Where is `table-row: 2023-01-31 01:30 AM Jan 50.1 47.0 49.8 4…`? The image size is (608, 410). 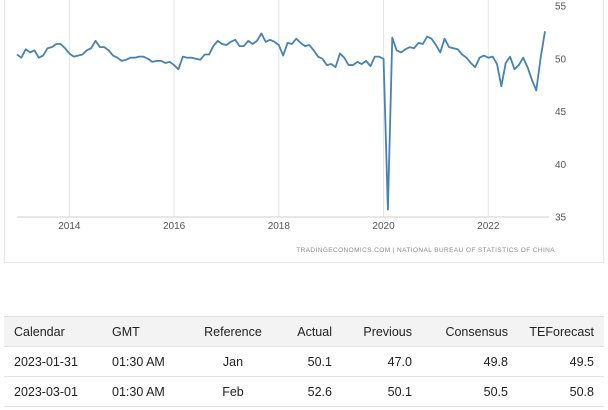
table-row: 2023-01-31 01:30 AM Jan 50.1 47.0 49.8 4… is located at coordinates (304, 361).